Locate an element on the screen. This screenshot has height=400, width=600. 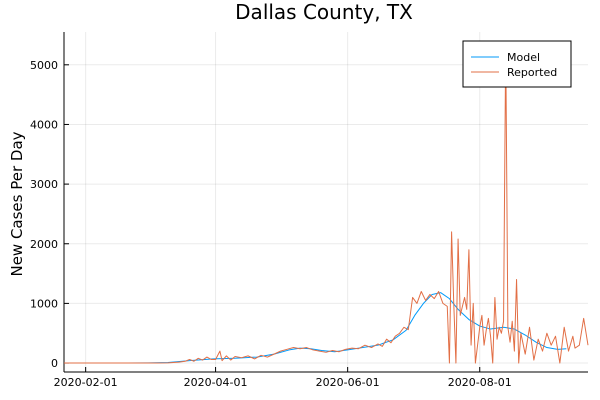
legend-label-model: Model is located at coordinates (523, 57).